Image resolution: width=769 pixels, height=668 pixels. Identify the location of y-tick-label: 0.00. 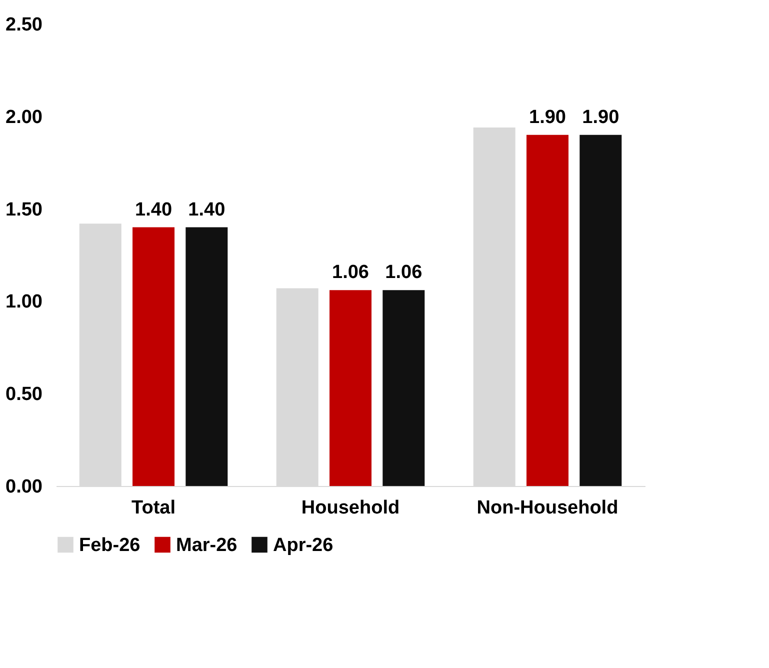
(24, 487).